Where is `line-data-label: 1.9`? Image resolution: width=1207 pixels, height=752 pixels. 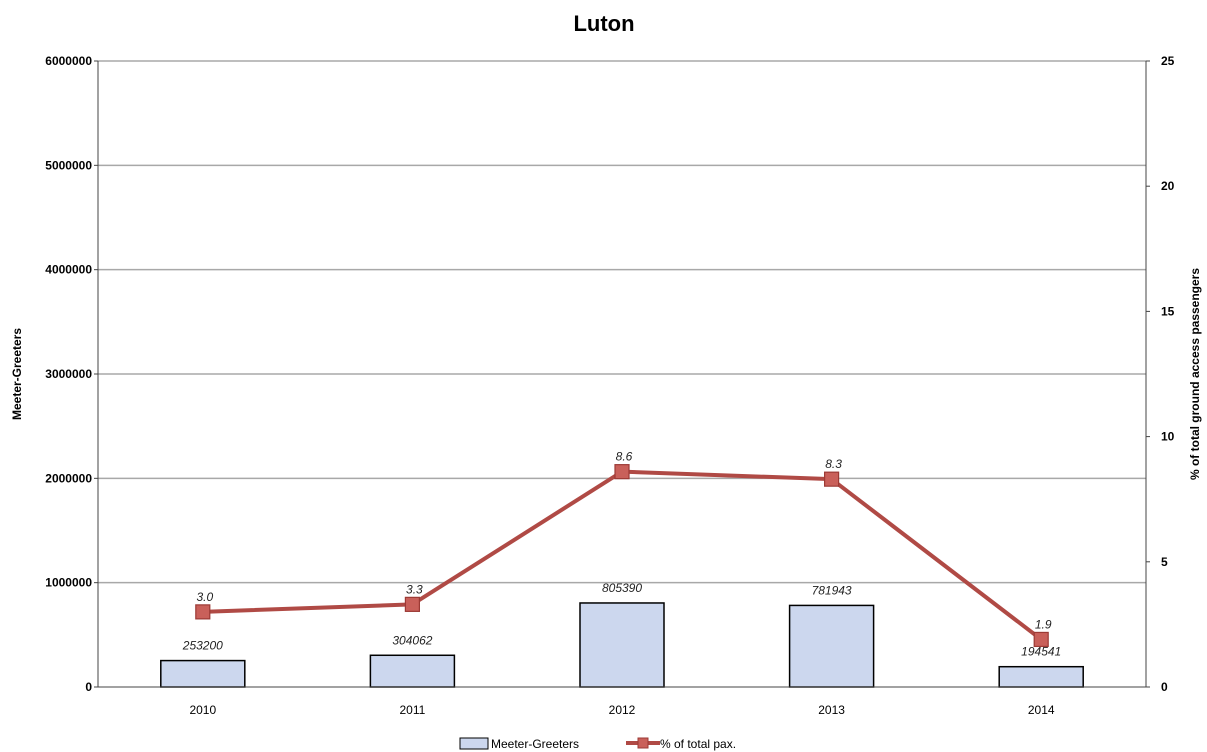 line-data-label: 1.9 is located at coordinates (1043, 624).